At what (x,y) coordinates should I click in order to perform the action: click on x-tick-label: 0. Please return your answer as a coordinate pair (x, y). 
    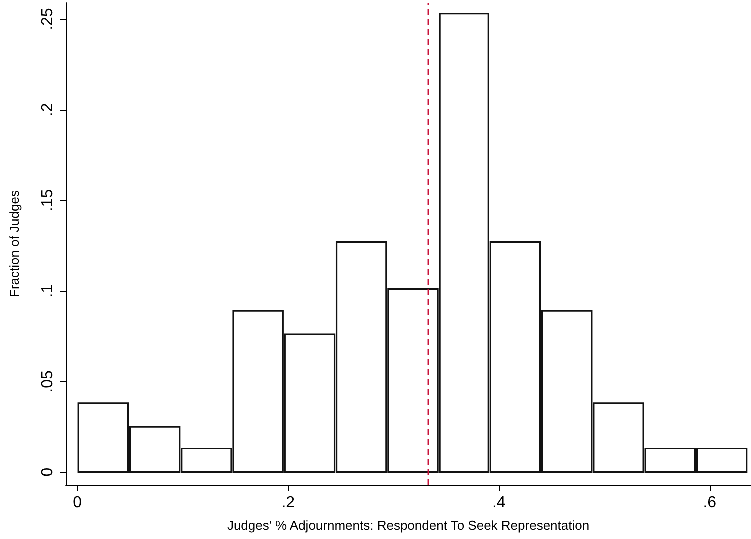
    Looking at the image, I should click on (77, 503).